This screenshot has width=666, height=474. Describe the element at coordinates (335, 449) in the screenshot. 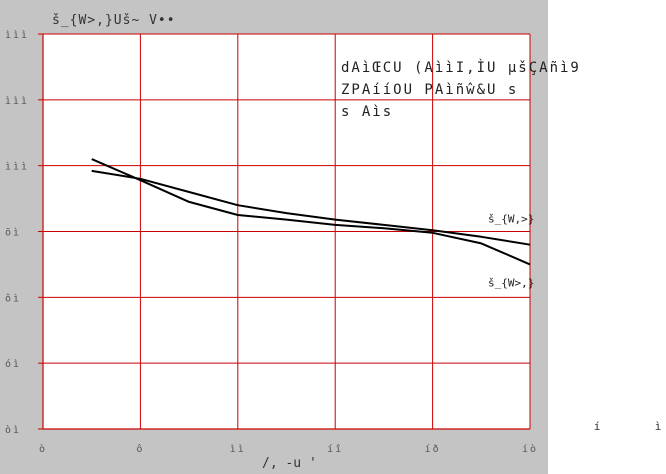

I see `x-tick-label: íî` at that location.